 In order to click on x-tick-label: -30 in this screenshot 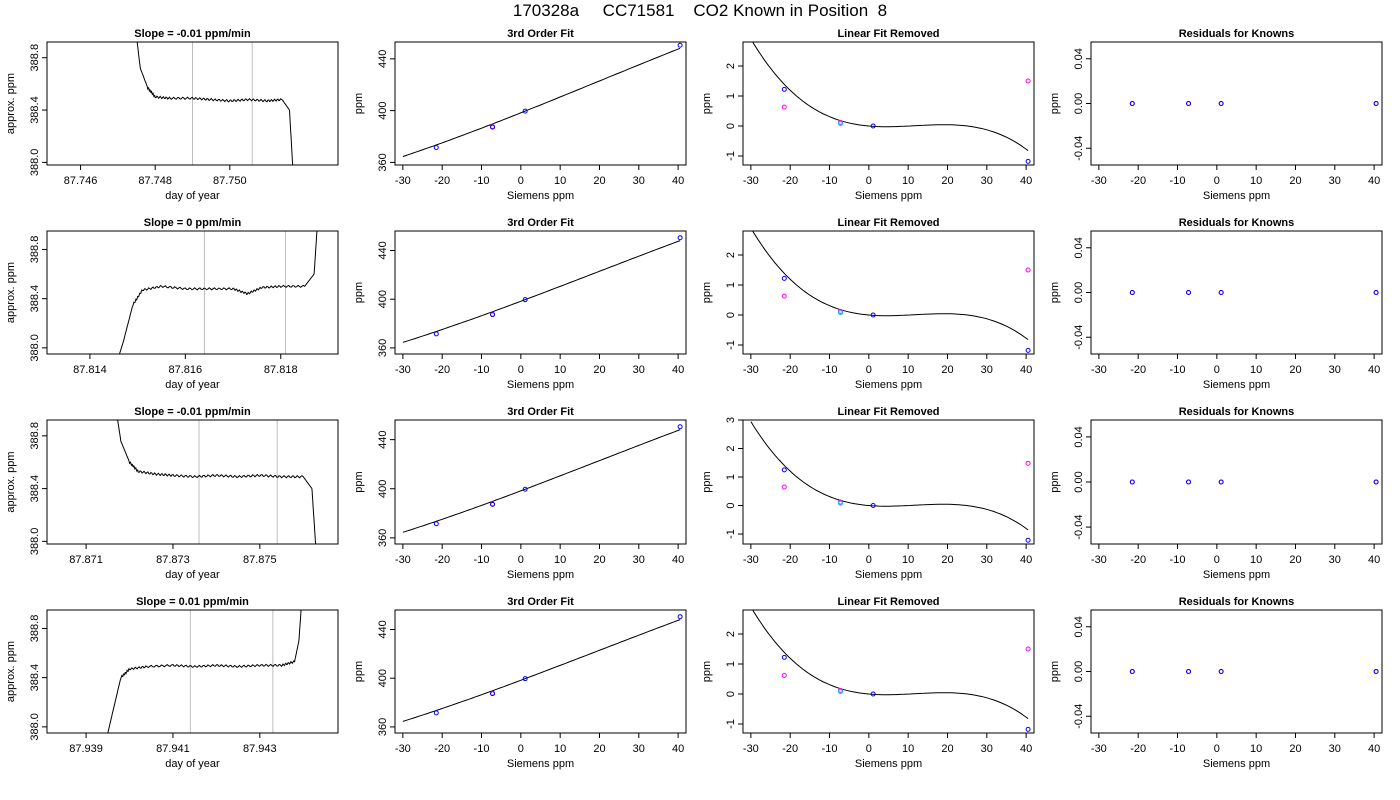, I will do `click(751, 560)`.